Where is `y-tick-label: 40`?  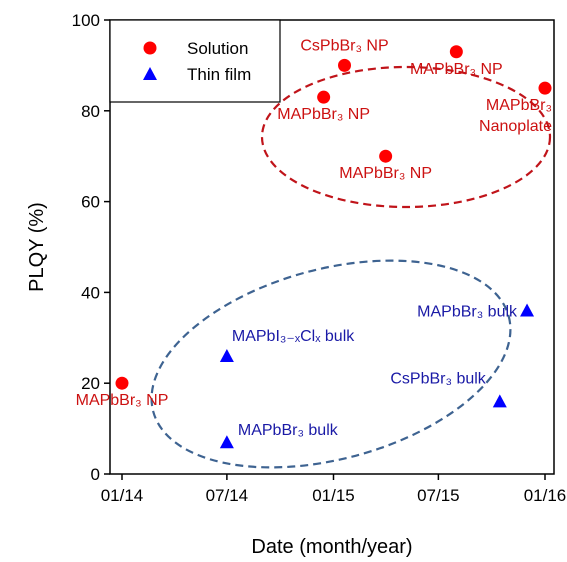 y-tick-label: 40 is located at coordinates (90, 292).